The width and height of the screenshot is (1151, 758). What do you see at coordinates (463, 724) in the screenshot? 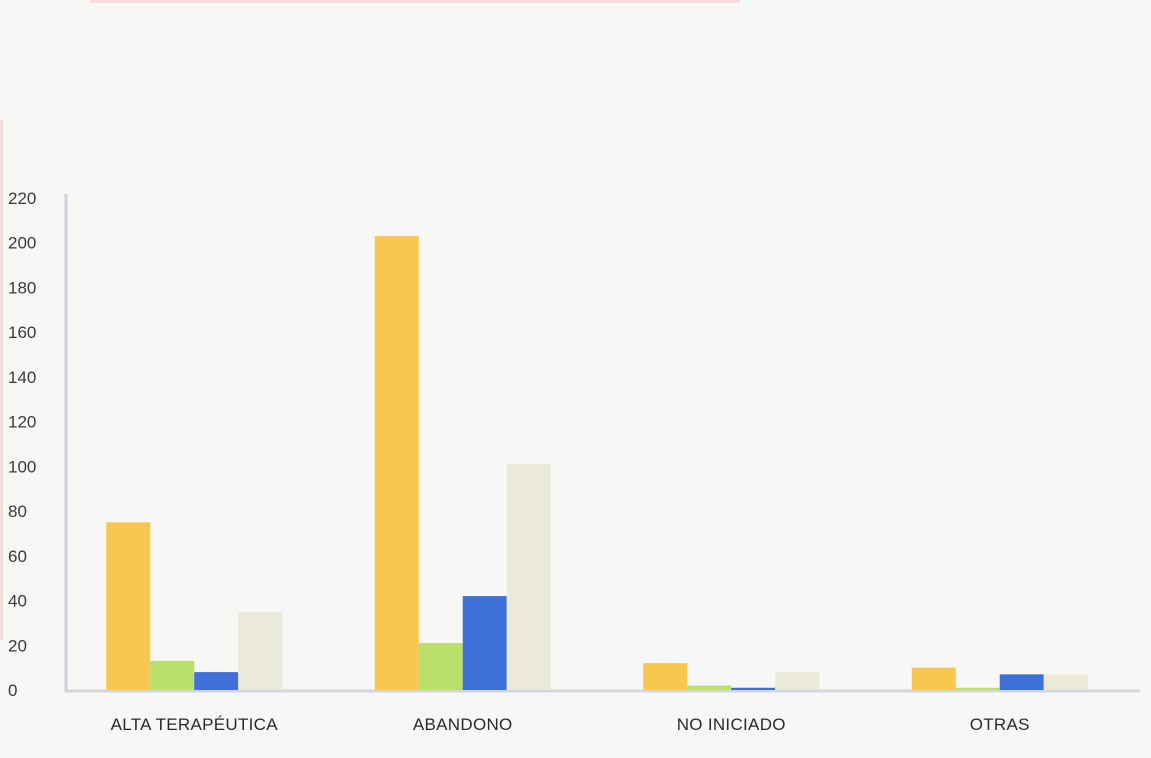
I see `category-label: ABANDONO` at bounding box center [463, 724].